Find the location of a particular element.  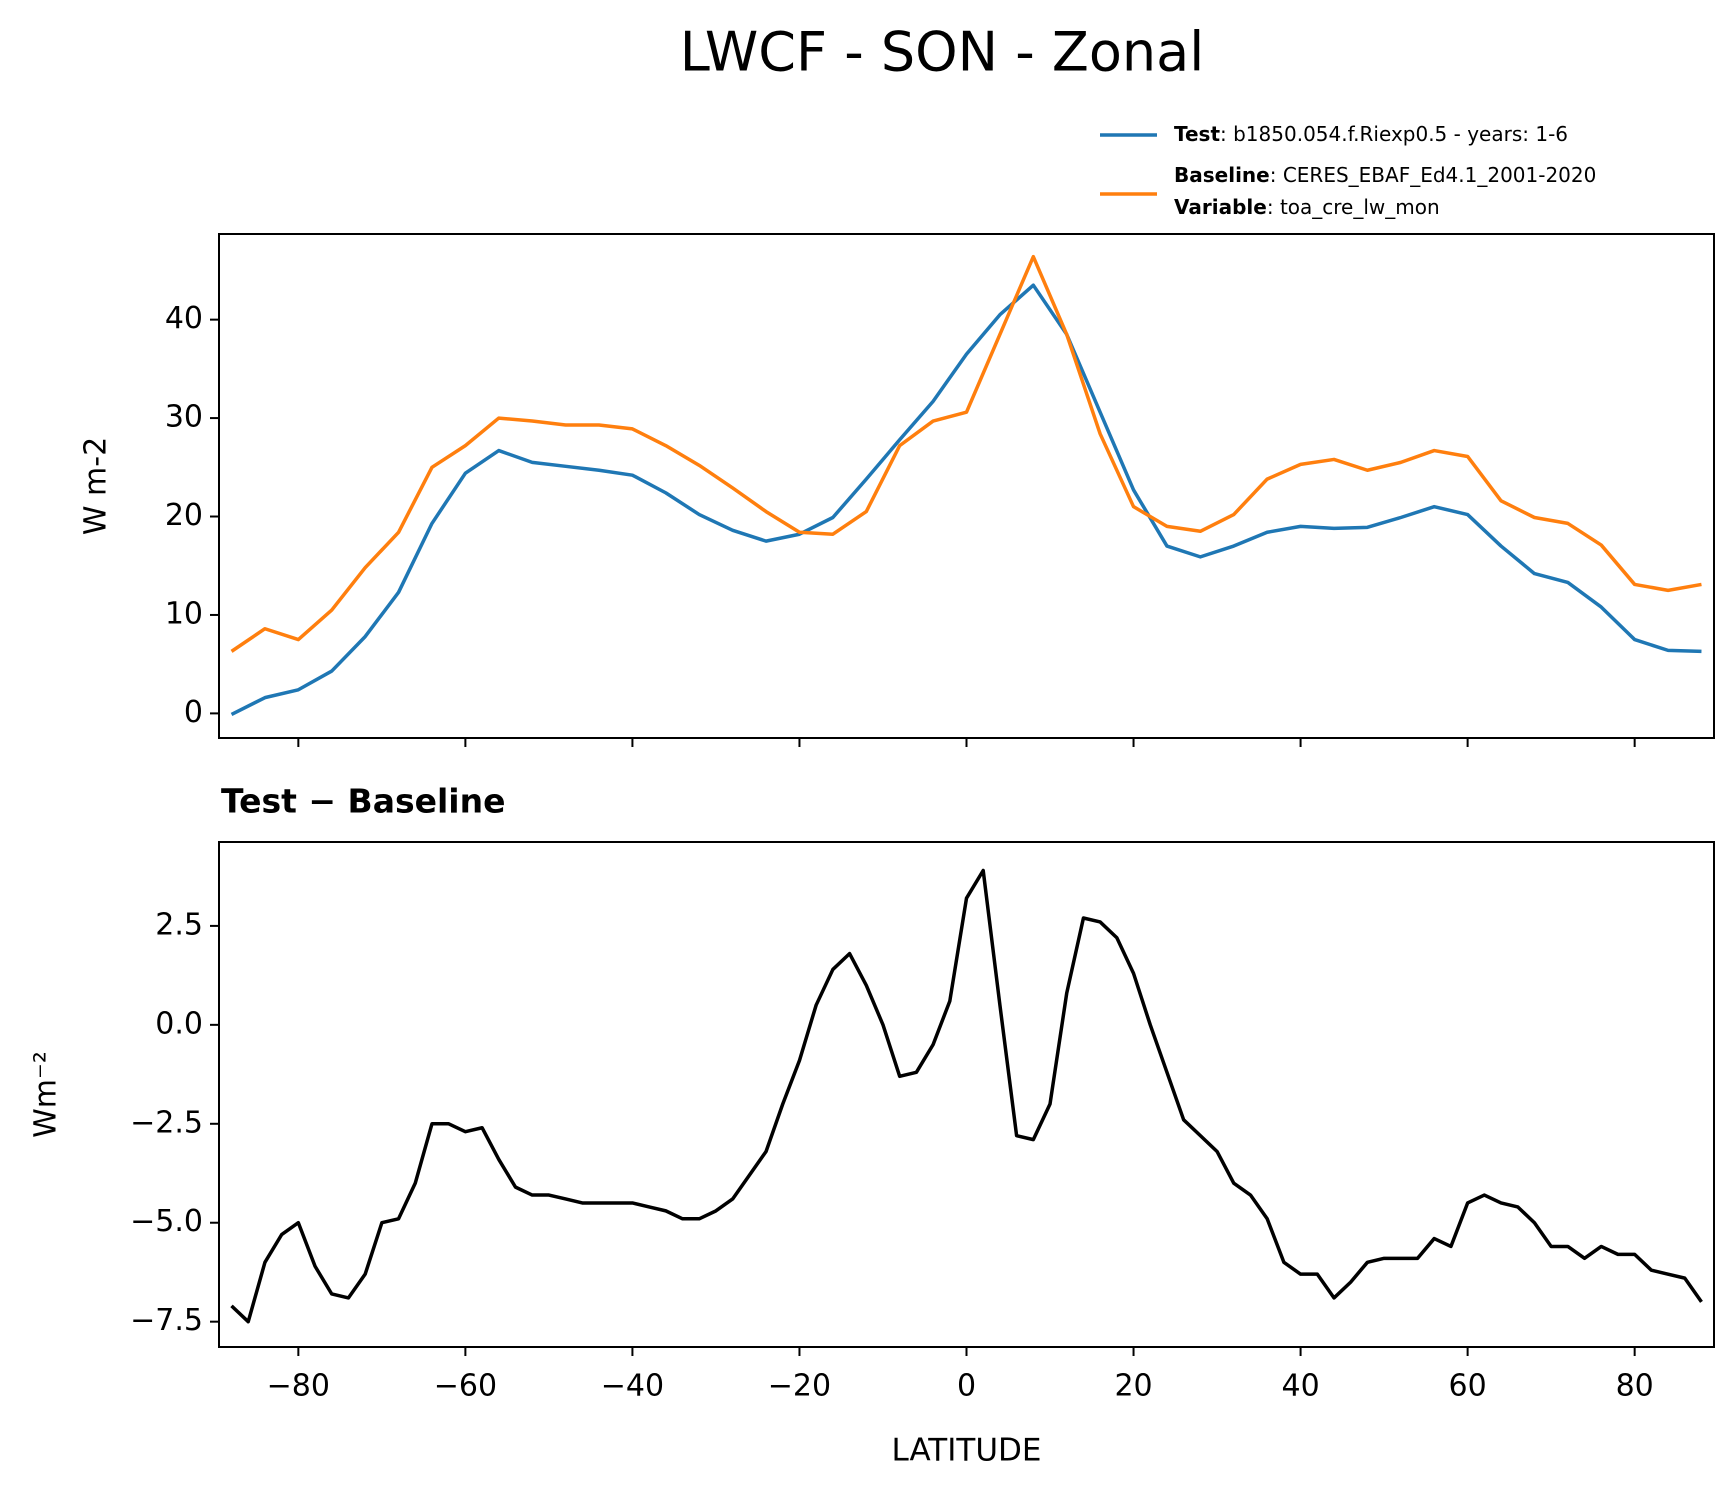

y-tick-label: 40 is located at coordinates (184, 318).